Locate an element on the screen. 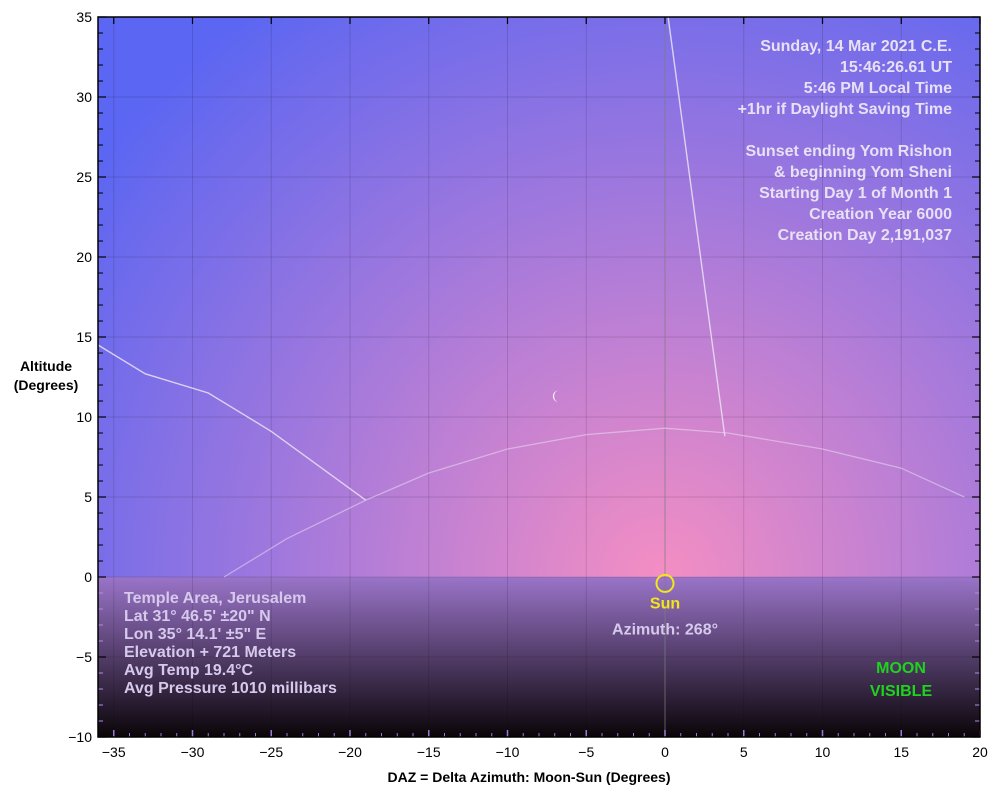 The height and width of the screenshot is (800, 1000). date-info-line: 5:46 PM Local Time is located at coordinates (878, 88).